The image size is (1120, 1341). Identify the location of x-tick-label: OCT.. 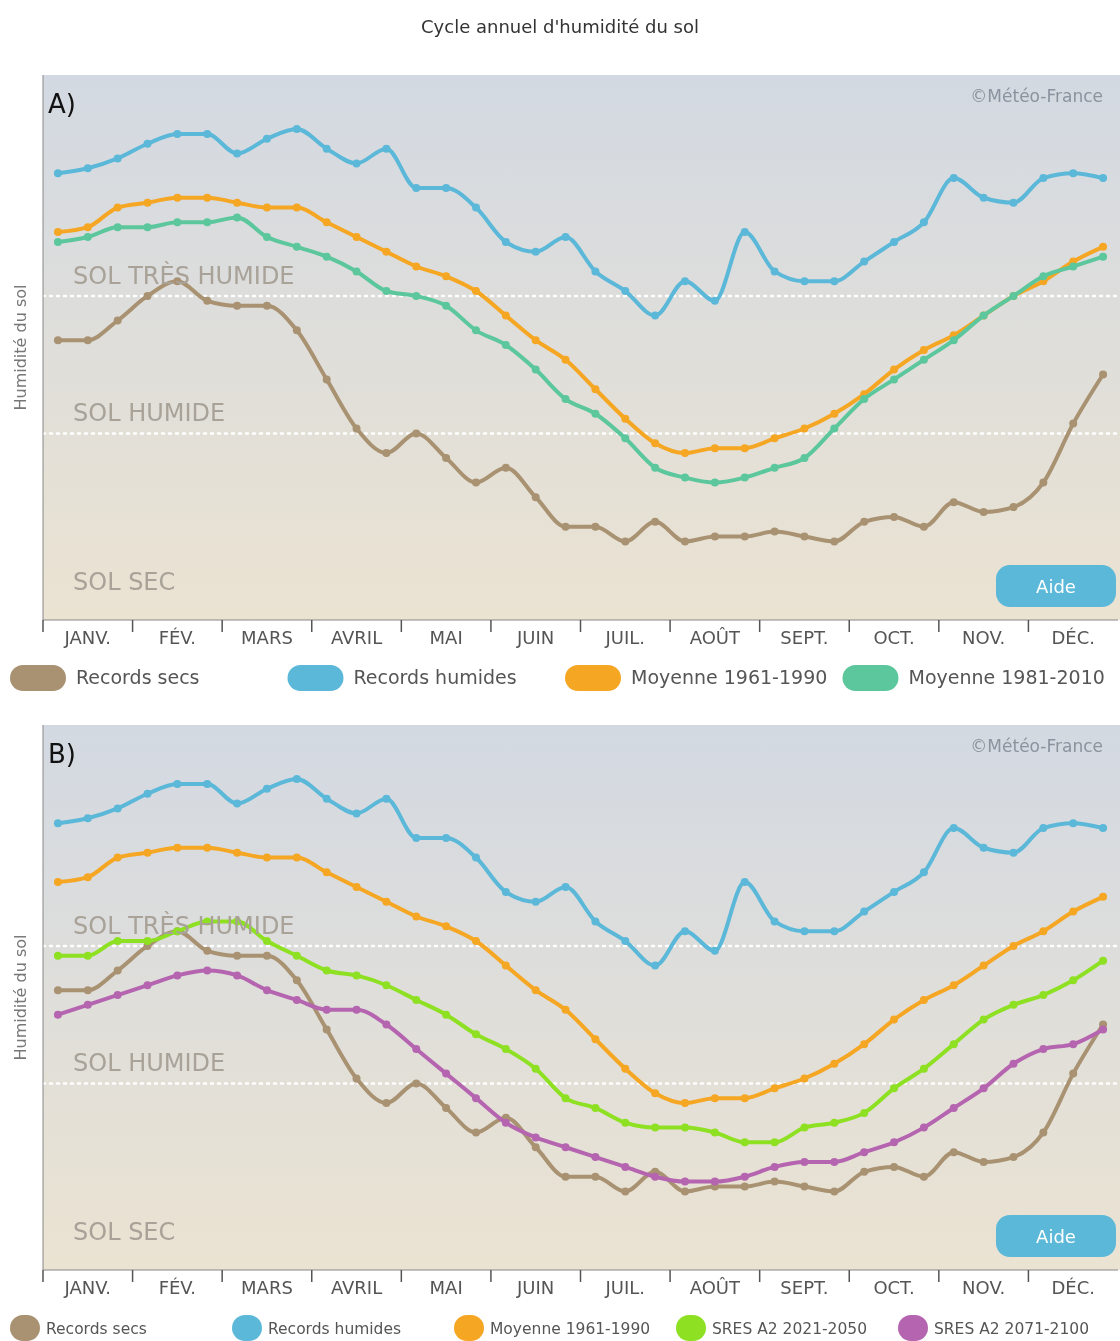
(894, 1287).